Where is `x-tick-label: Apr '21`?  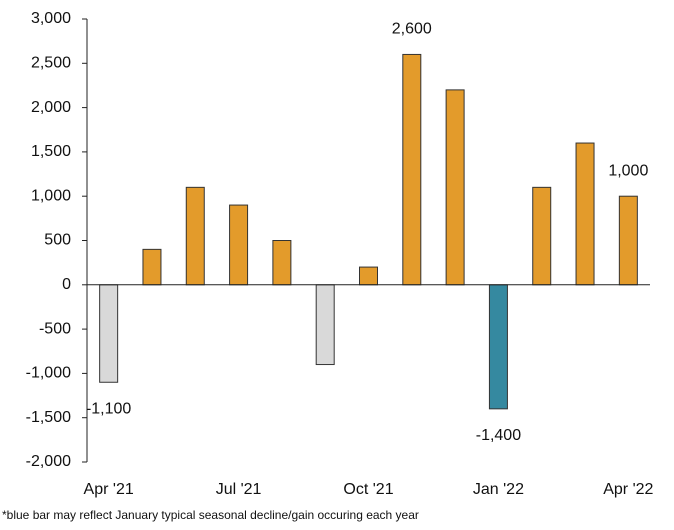 x-tick-label: Apr '21 is located at coordinates (109, 489).